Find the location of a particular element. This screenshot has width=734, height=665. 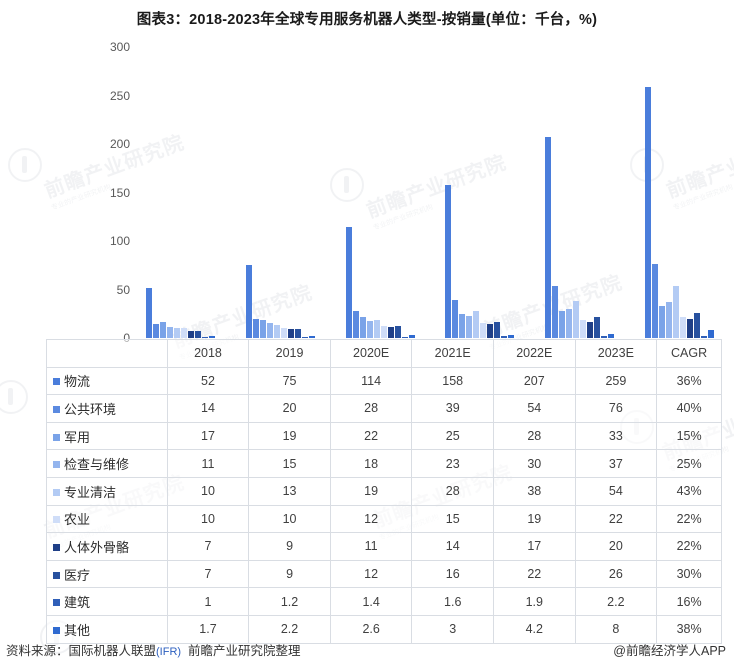

table-cell: 75 is located at coordinates (289, 381).